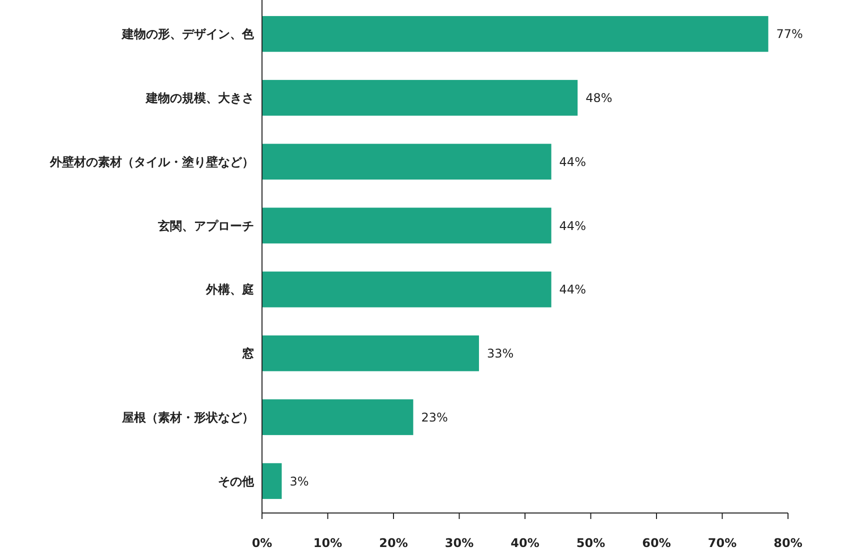 This screenshot has height=553, width=850. What do you see at coordinates (188, 34) in the screenshot?
I see `y-tick-label: 建物の形、デザイン、色` at bounding box center [188, 34].